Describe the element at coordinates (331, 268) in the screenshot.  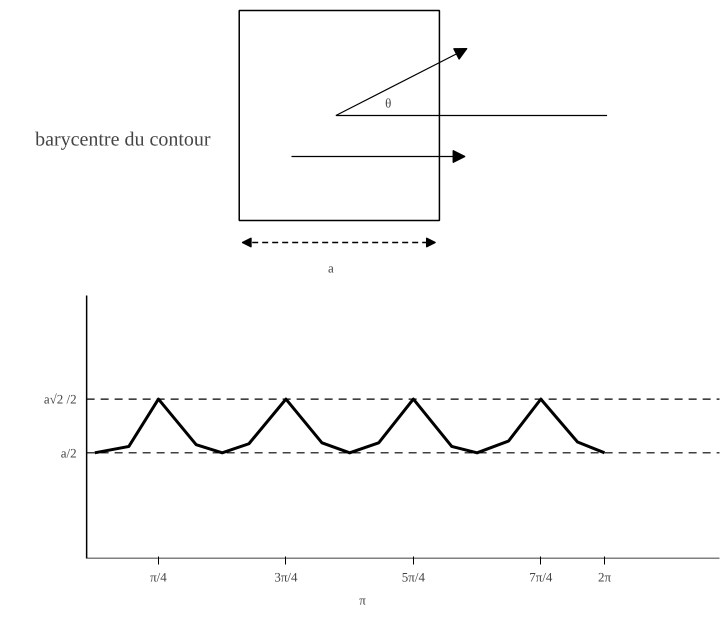
I see `text: a` at that location.